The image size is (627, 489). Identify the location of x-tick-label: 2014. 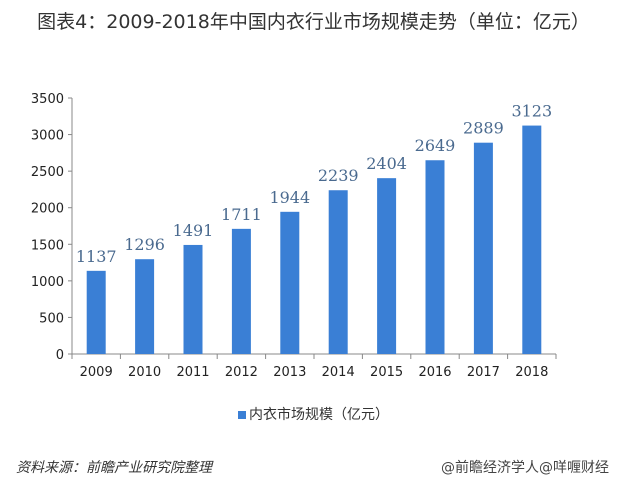
(338, 372).